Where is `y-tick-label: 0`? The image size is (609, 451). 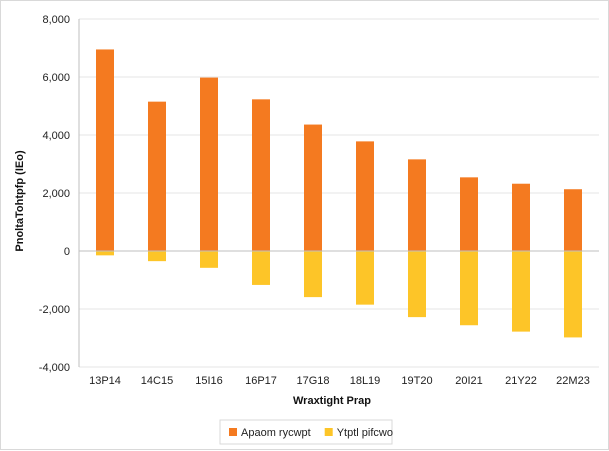 y-tick-label: 0 is located at coordinates (67, 252).